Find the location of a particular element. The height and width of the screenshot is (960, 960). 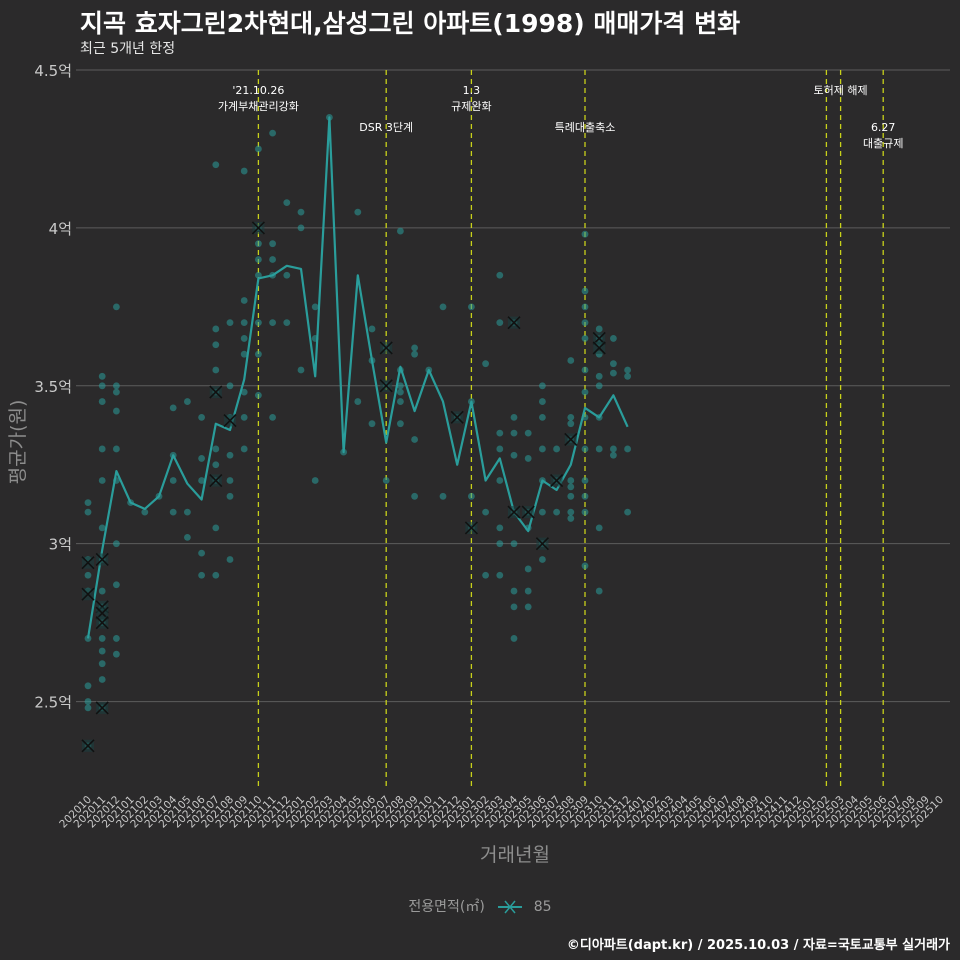

legend-title: 전용면적(㎡) is located at coordinates (446, 907).